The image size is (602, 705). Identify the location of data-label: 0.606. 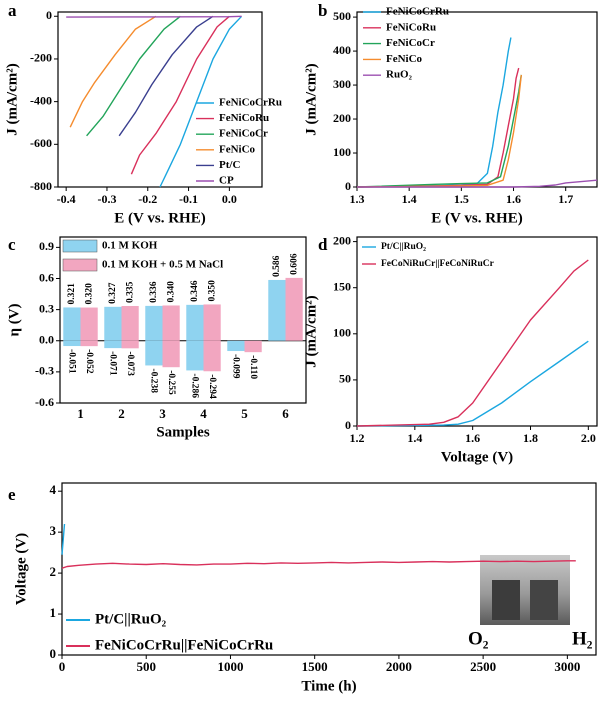
(294, 264).